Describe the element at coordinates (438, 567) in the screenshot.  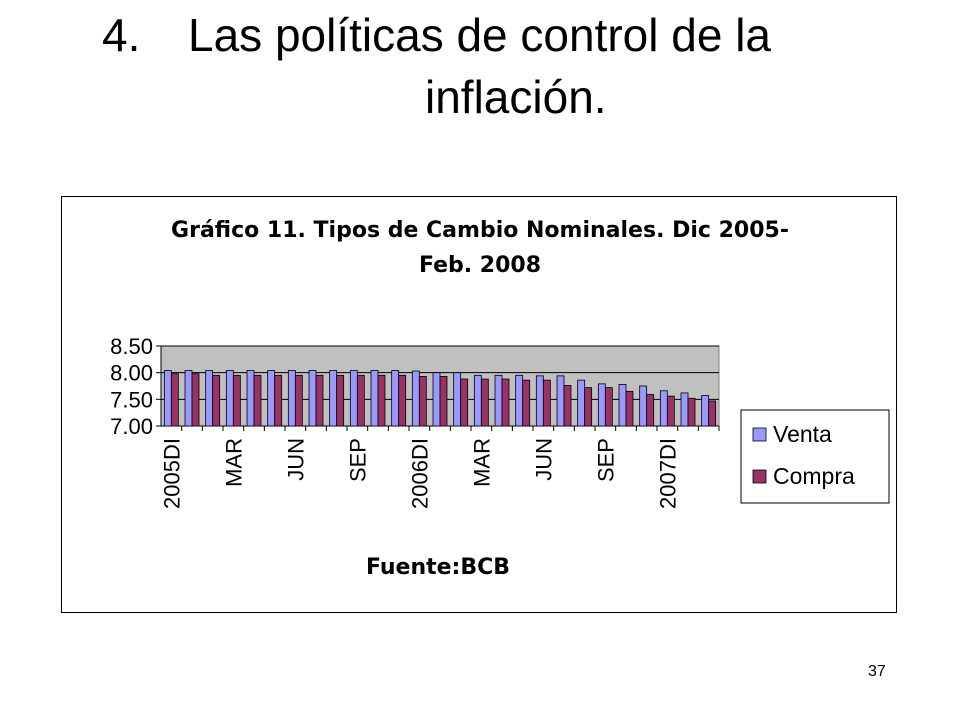
I see `chart-source: Fuente:BCB` at that location.